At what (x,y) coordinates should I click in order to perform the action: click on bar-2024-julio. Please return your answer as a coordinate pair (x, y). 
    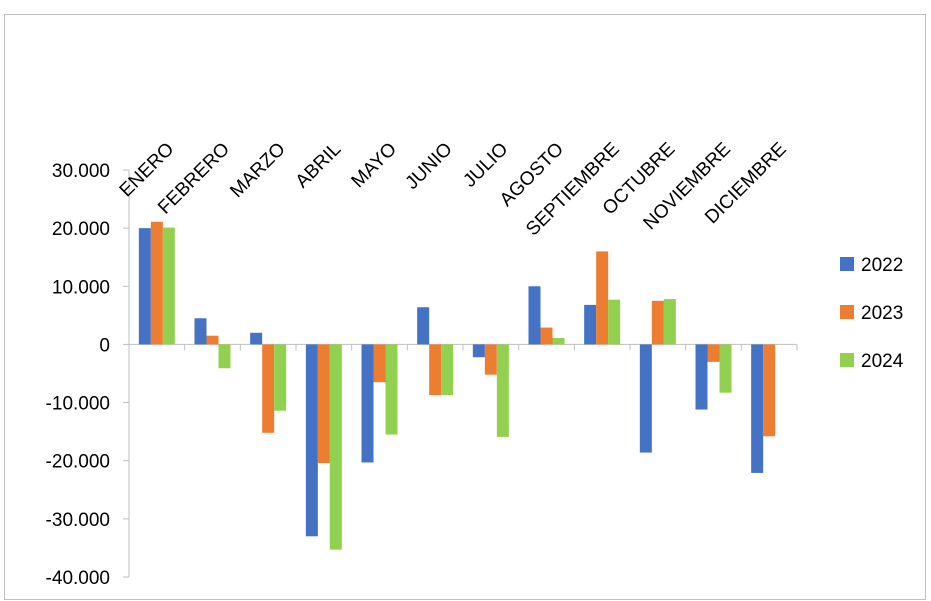
    Looking at the image, I should click on (502, 390).